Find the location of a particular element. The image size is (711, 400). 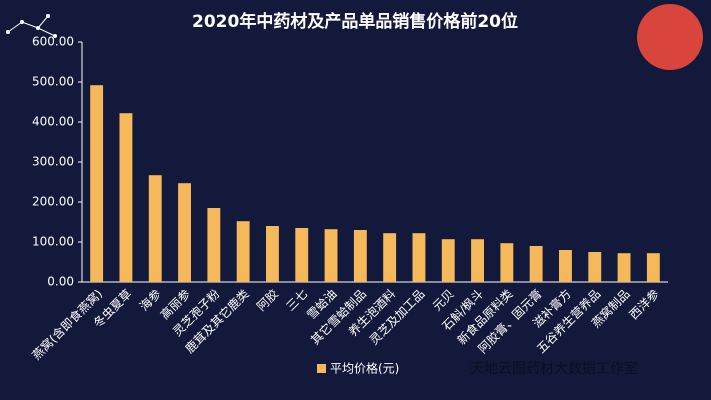

y-tick-label: 500.00 is located at coordinates (53, 82).